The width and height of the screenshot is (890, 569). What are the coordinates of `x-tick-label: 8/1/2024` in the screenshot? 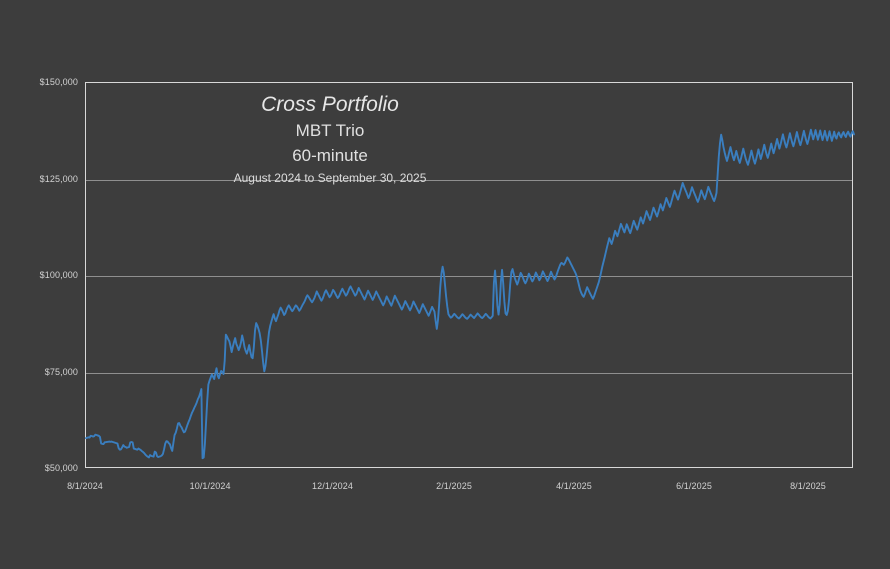 It's located at (85, 486).